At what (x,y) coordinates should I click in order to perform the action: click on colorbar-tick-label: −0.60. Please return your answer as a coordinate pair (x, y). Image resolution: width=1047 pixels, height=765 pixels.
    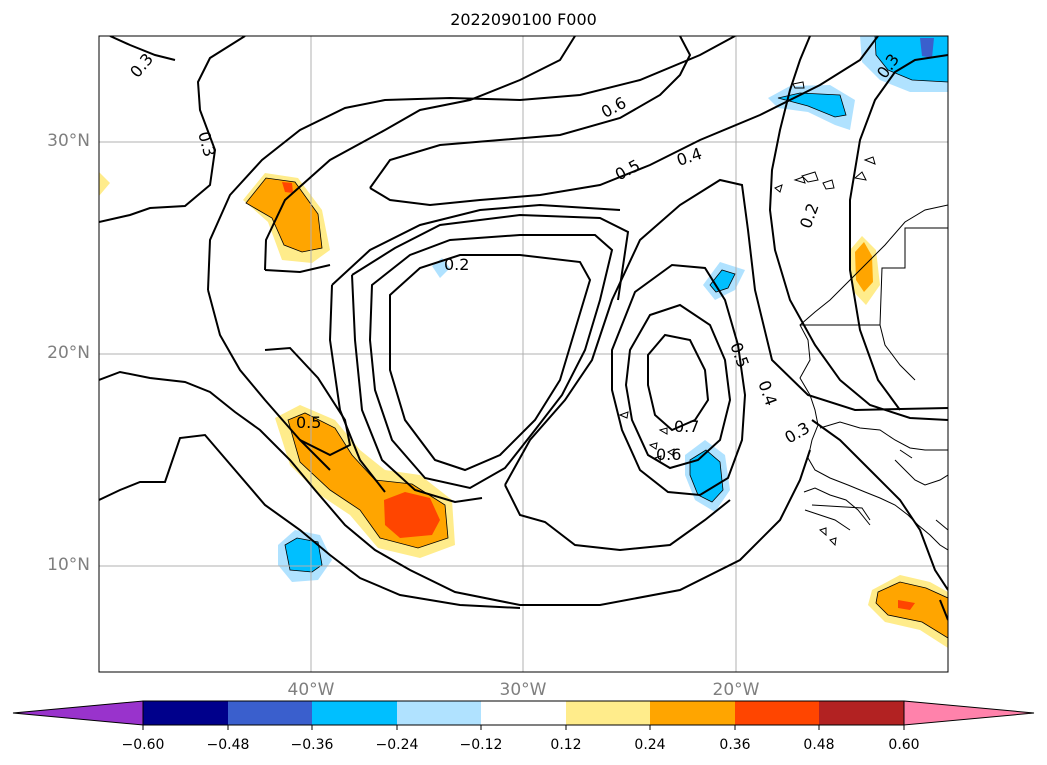
    Looking at the image, I should click on (143, 745).